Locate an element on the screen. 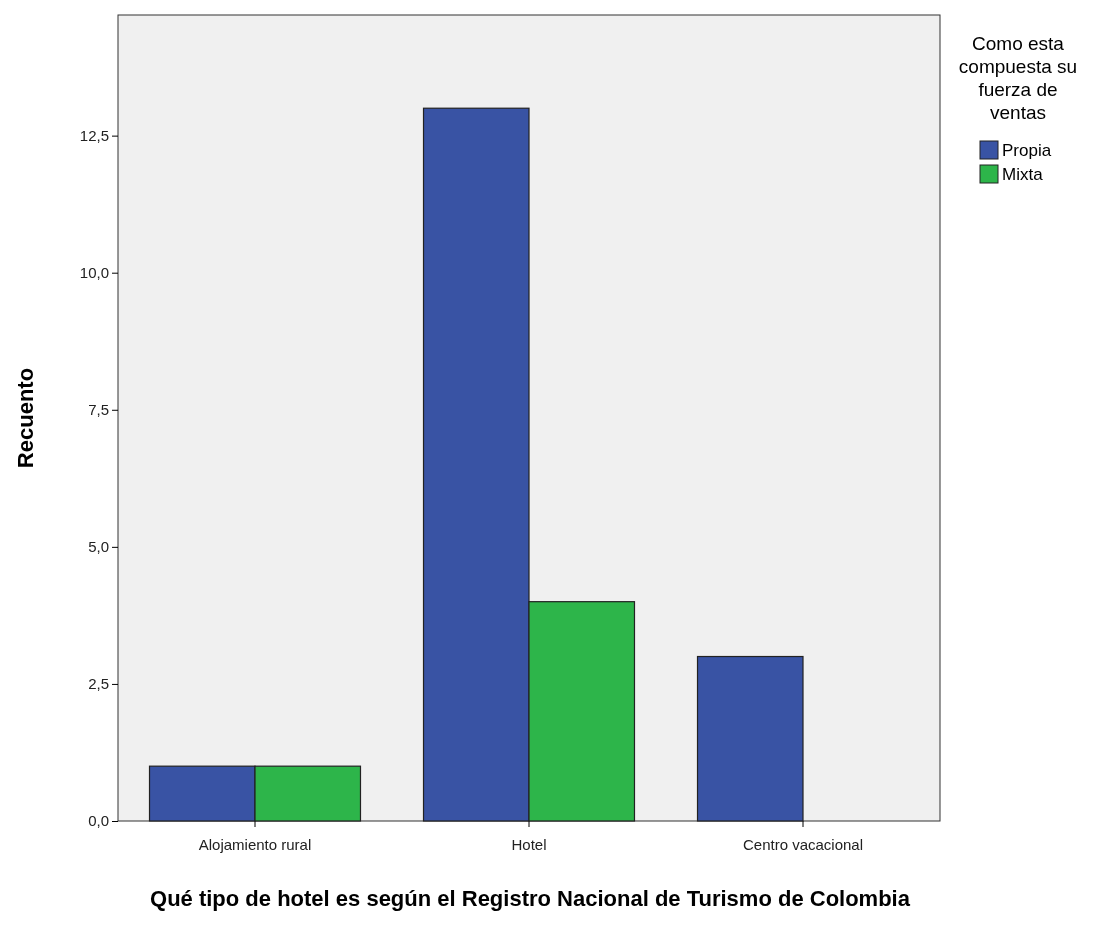 The image size is (1094, 940). y-tick-label: 12,5 is located at coordinates (94, 135).